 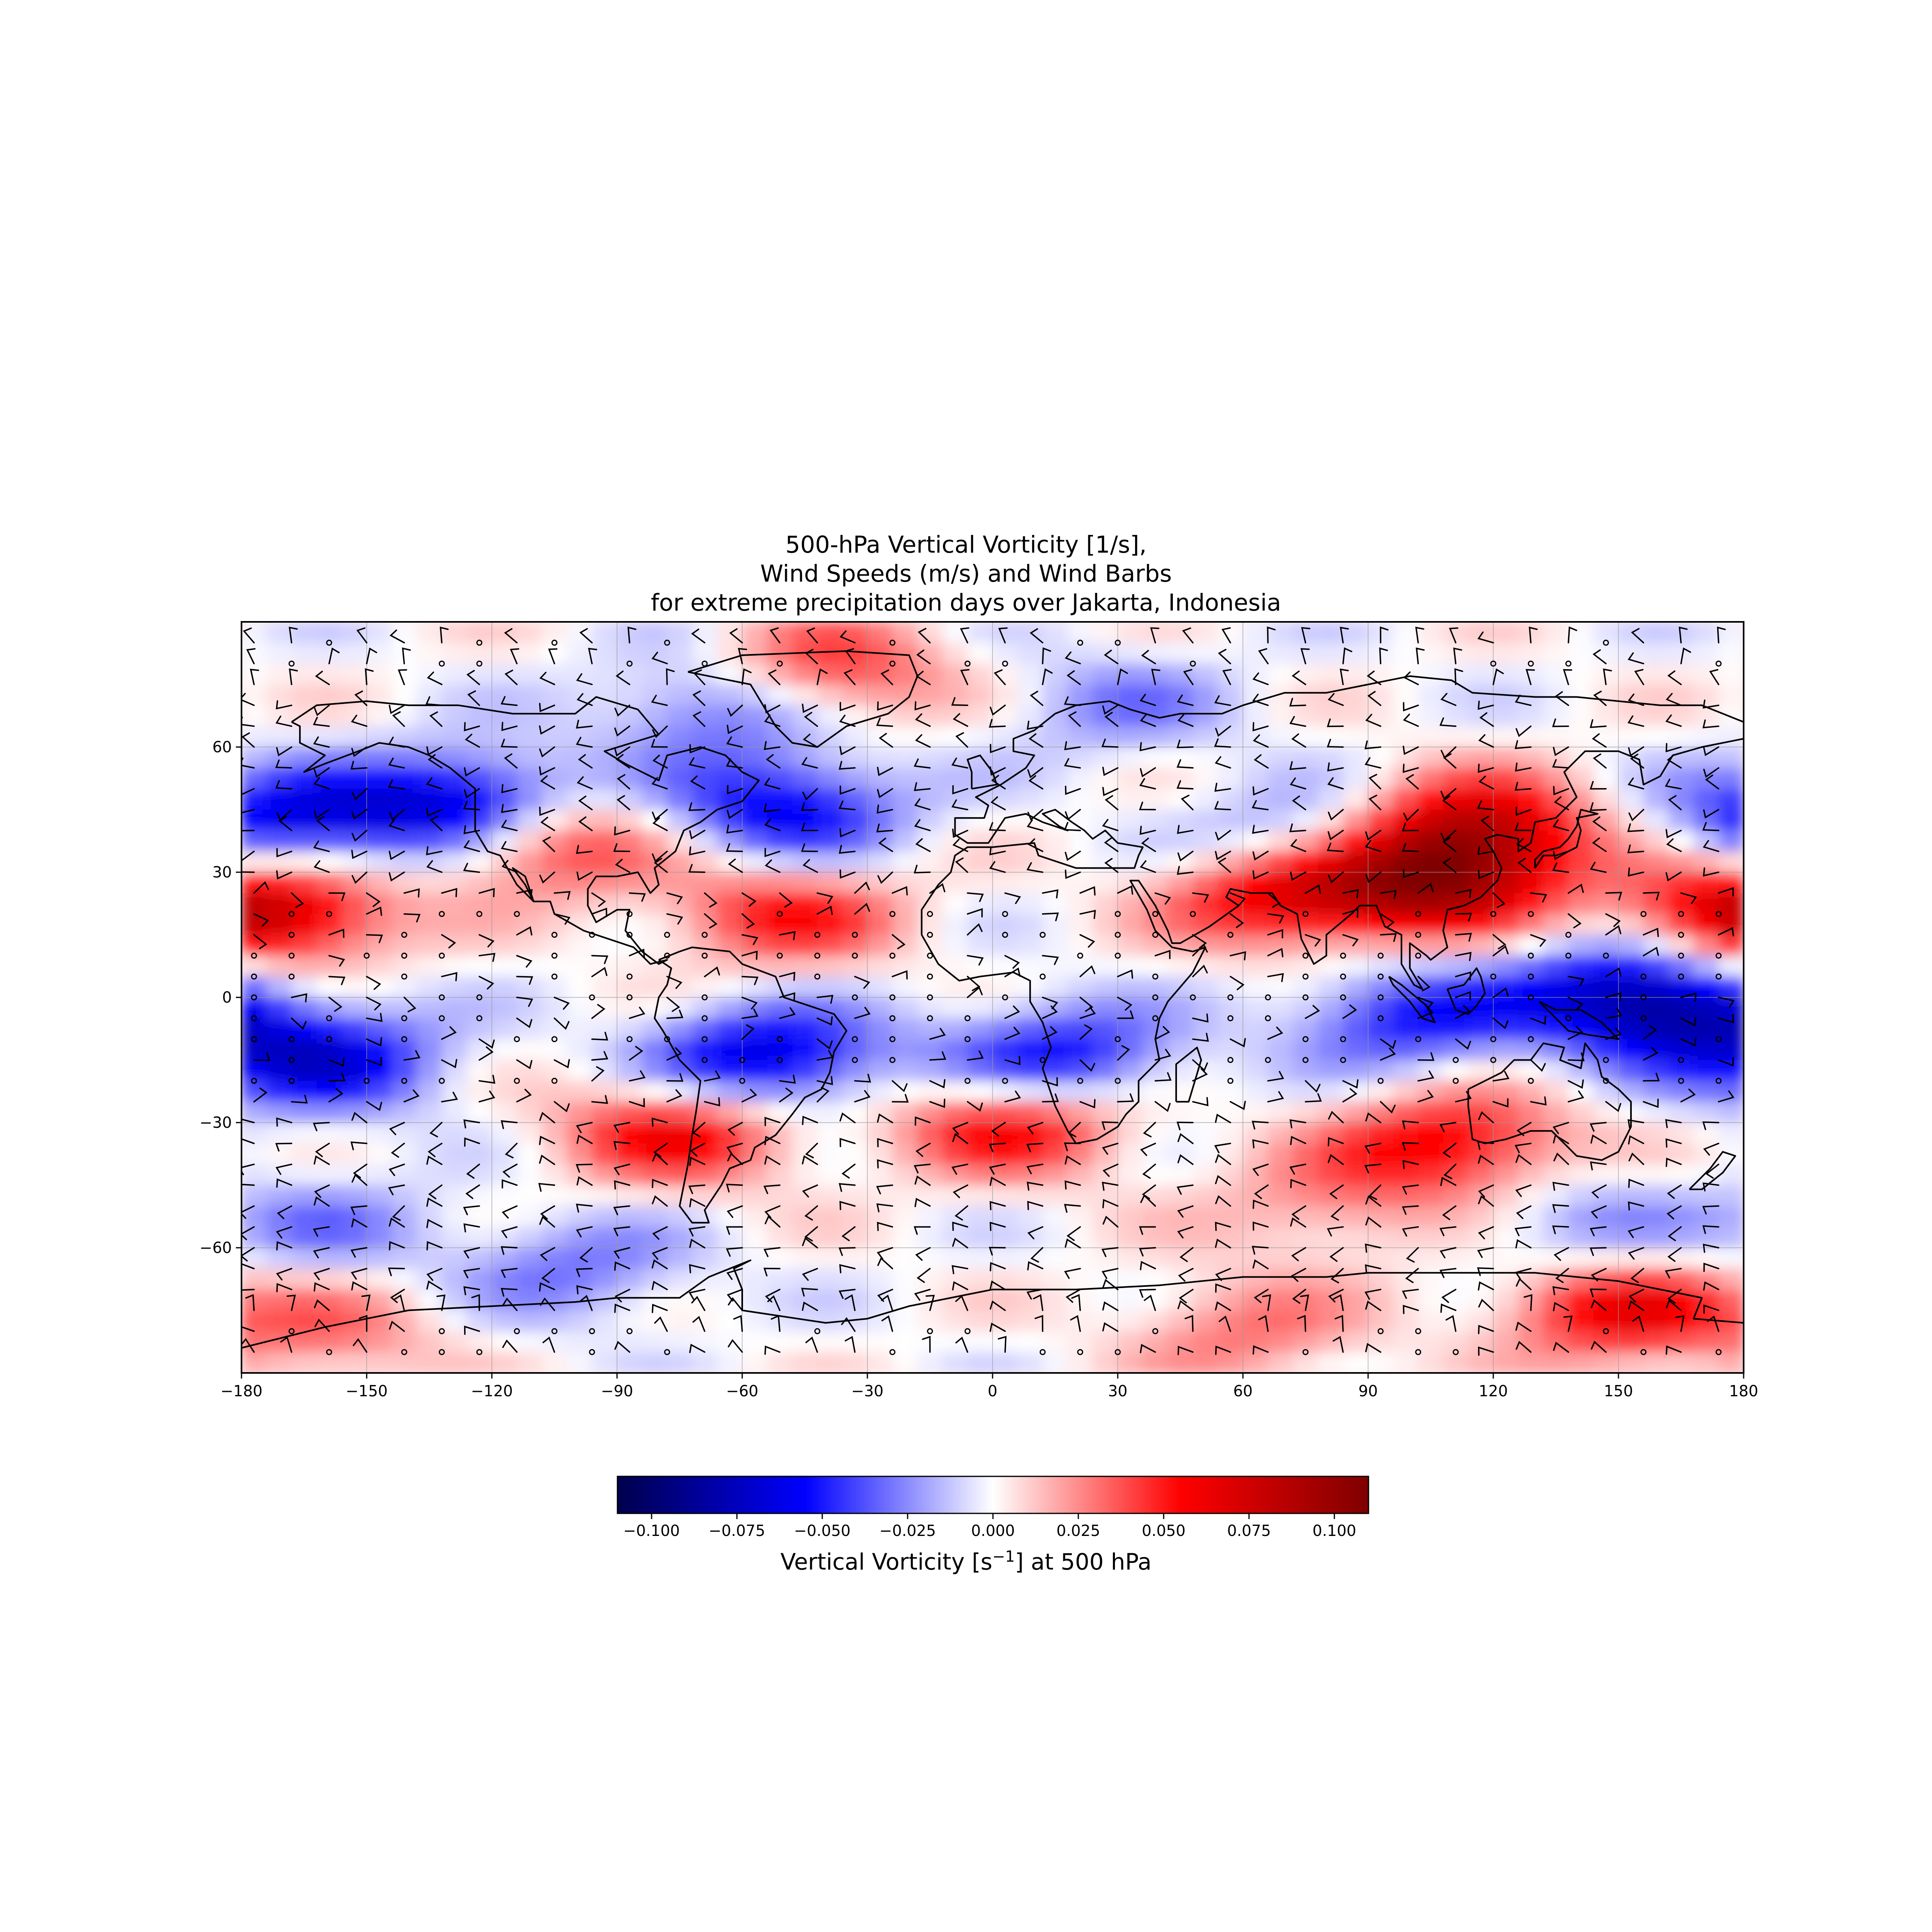 I want to click on colorbar-label-exponent: −1, so click(x=1003, y=1556).